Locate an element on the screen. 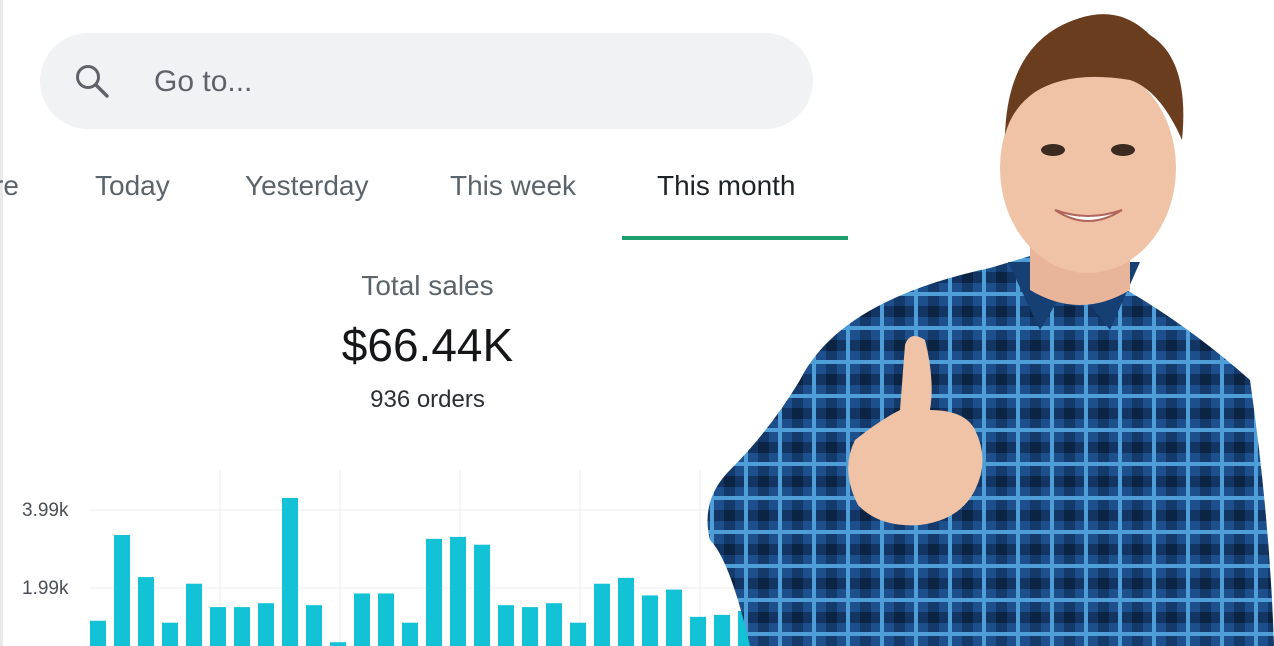  search-bar is located at coordinates (426, 81).